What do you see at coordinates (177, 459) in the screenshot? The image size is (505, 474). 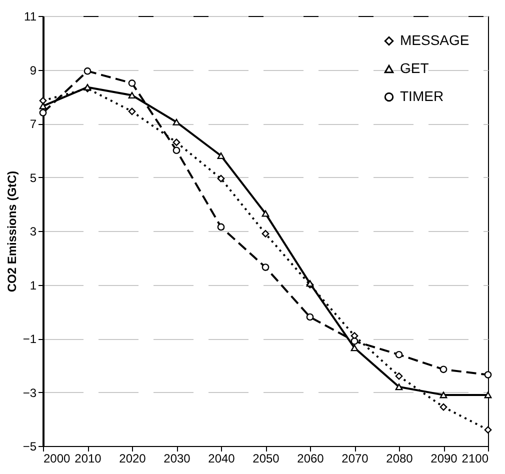 I see `x-tick-label: 2030` at bounding box center [177, 459].